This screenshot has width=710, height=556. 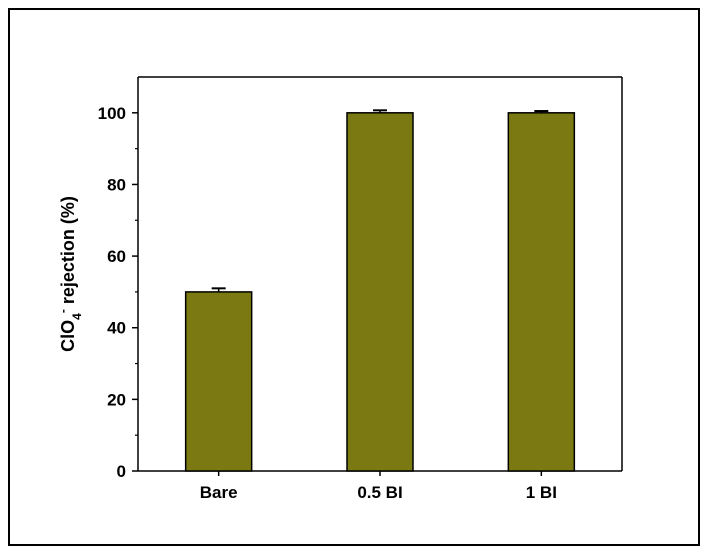 What do you see at coordinates (116, 328) in the screenshot?
I see `y-tick-label: 40` at bounding box center [116, 328].